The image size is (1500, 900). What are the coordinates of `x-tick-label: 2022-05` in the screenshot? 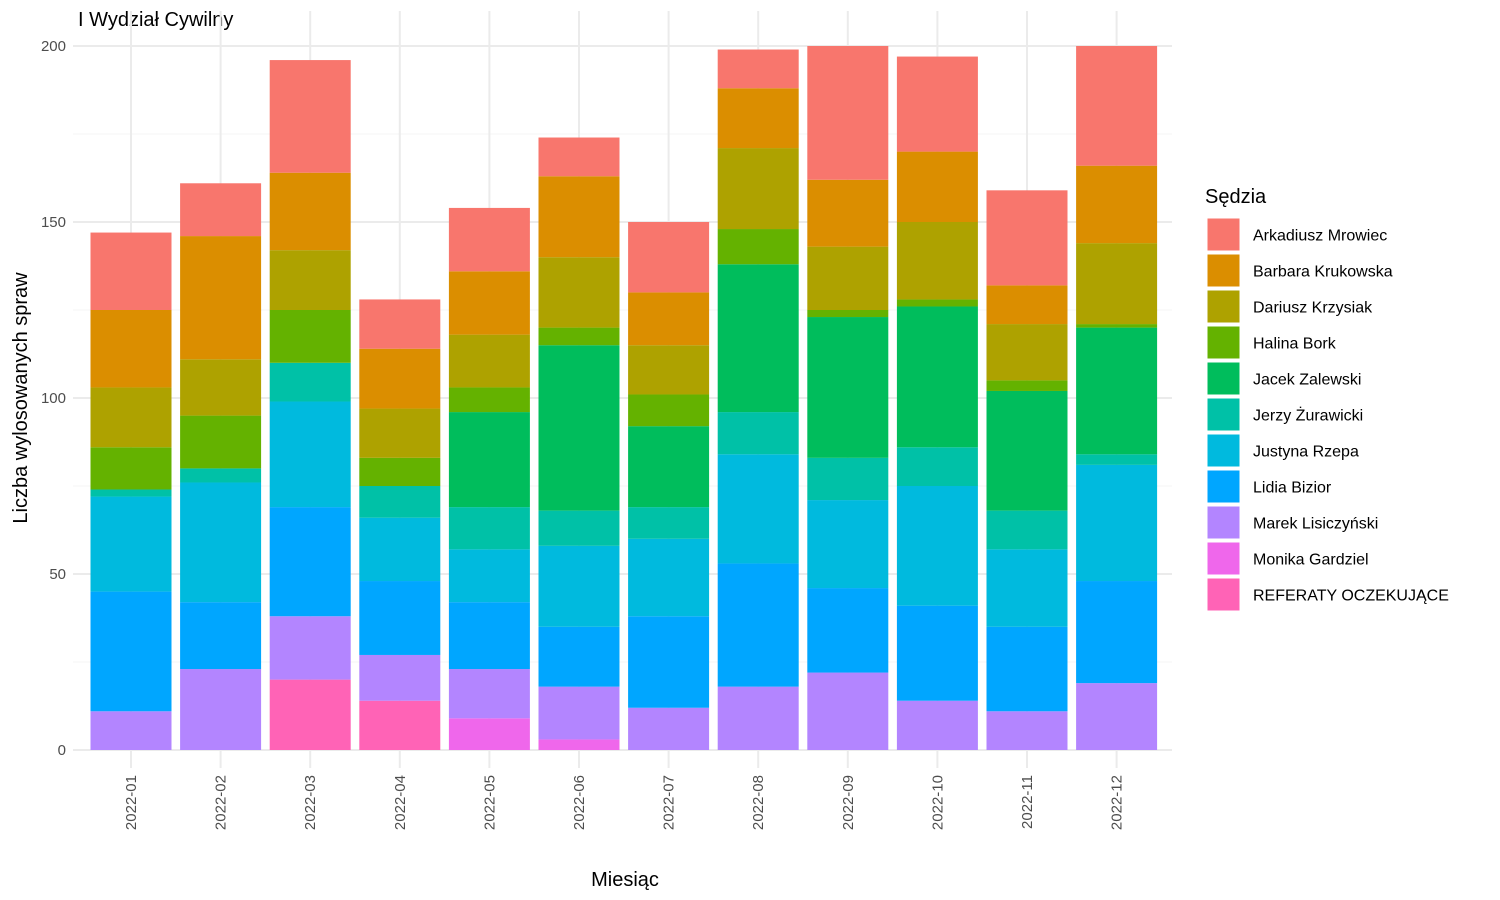 It's located at (489, 802).